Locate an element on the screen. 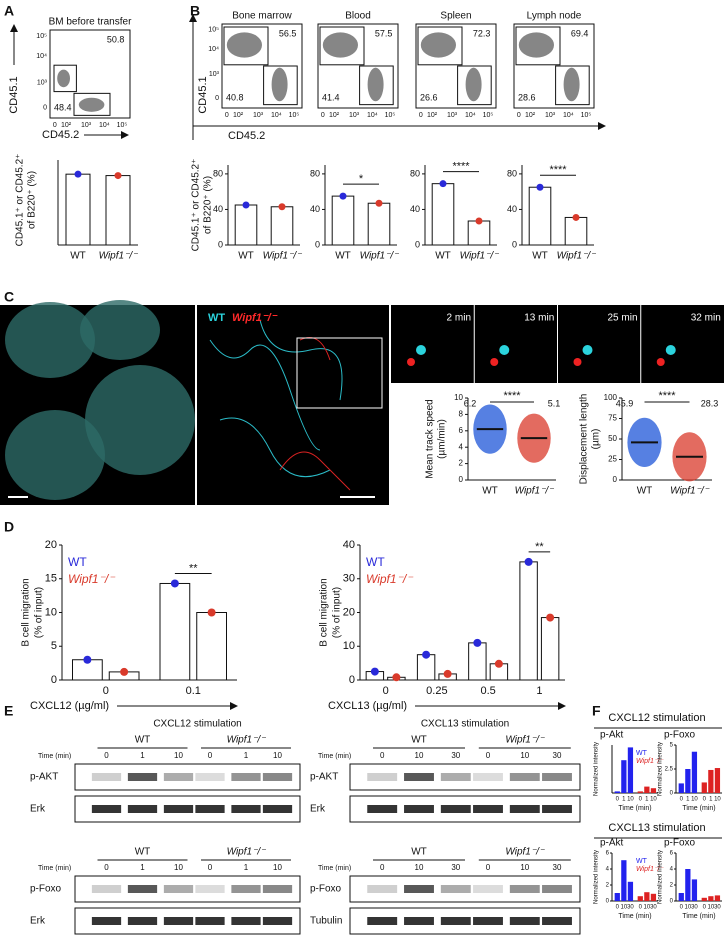 Image resolution: width=724 pixels, height=952 pixels. x-tick-label: 0.1 is located at coordinates (193, 691).